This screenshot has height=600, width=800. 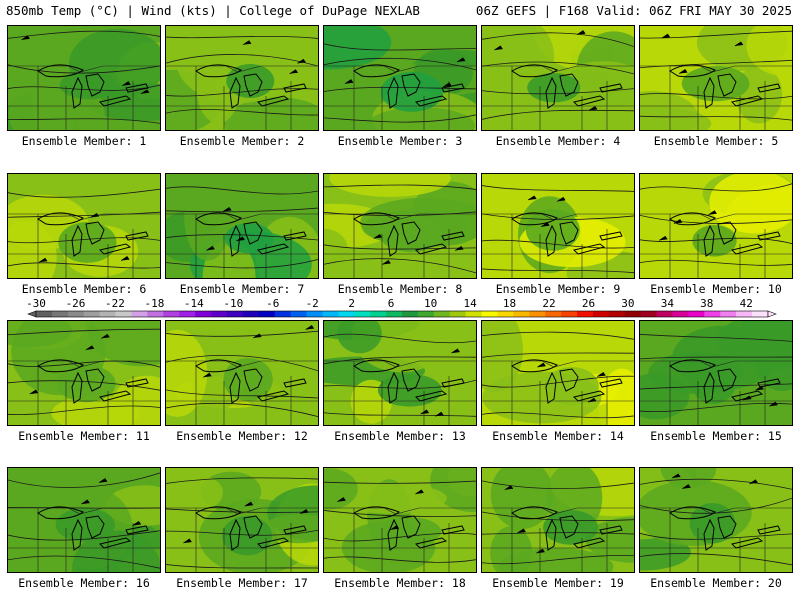 I want to click on colorbar-tick-label: 18, so click(x=509, y=303).